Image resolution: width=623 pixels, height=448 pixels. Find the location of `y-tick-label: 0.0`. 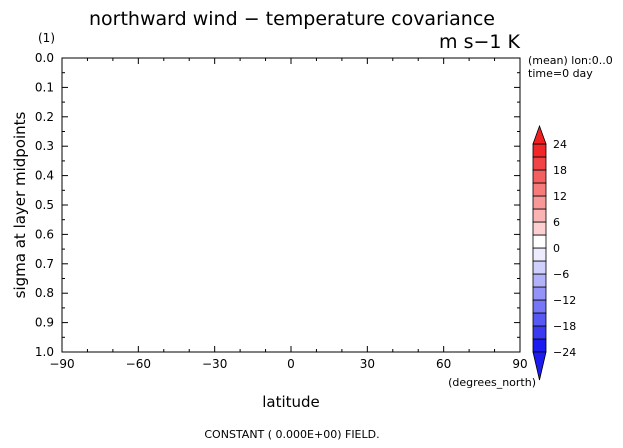

y-tick-label: 0.0 is located at coordinates (44, 58).